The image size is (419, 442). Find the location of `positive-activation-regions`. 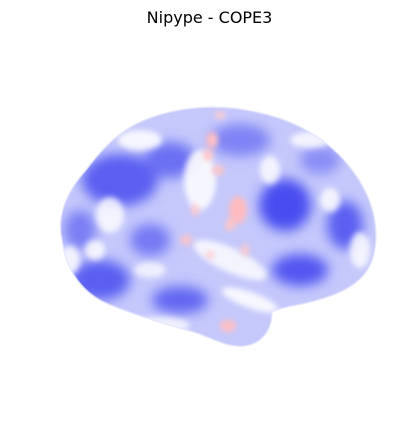

positive-activation-regions is located at coordinates (214, 221).